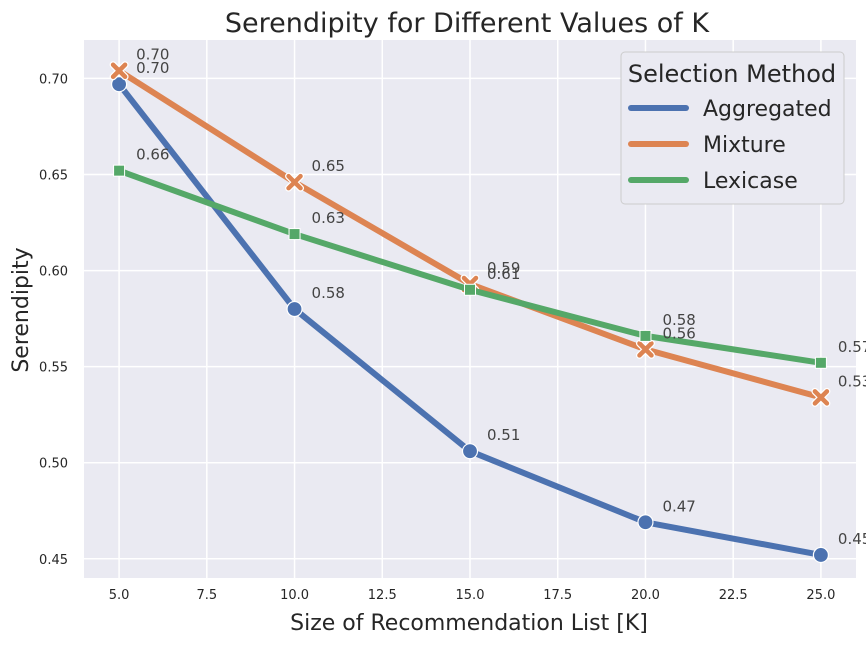 This screenshot has height=645, width=866. Describe the element at coordinates (645, 595) in the screenshot. I see `x-tick-label: 20.0` at that location.